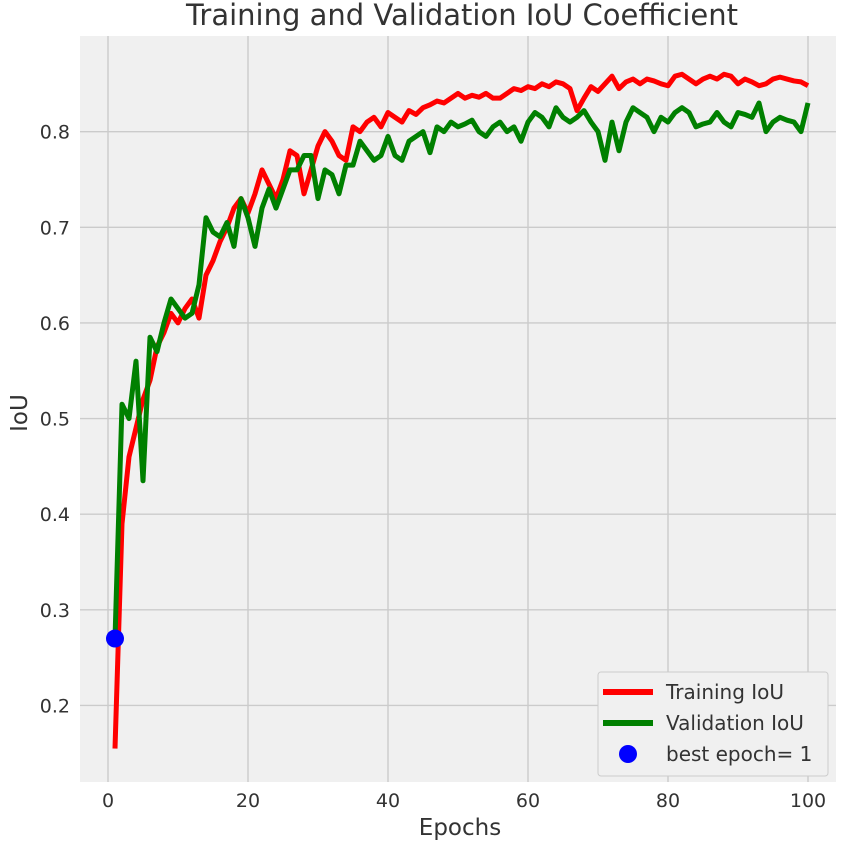  Describe the element at coordinates (55, 706) in the screenshot. I see `y-tick-label: 0.2` at that location.